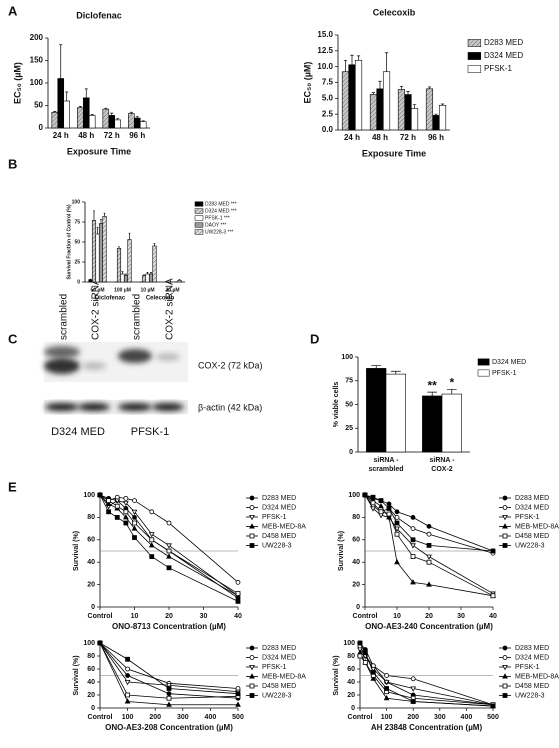 Image resolution: width=559 pixels, height=748 pixels. Describe the element at coordinates (349, 643) in the screenshot. I see `y-tick-label: 100` at that location.